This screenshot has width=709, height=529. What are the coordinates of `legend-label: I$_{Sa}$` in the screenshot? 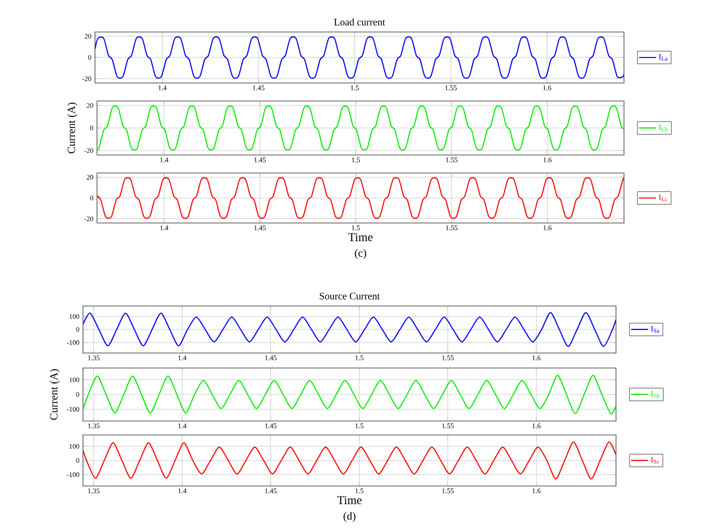 It's located at (655, 329).